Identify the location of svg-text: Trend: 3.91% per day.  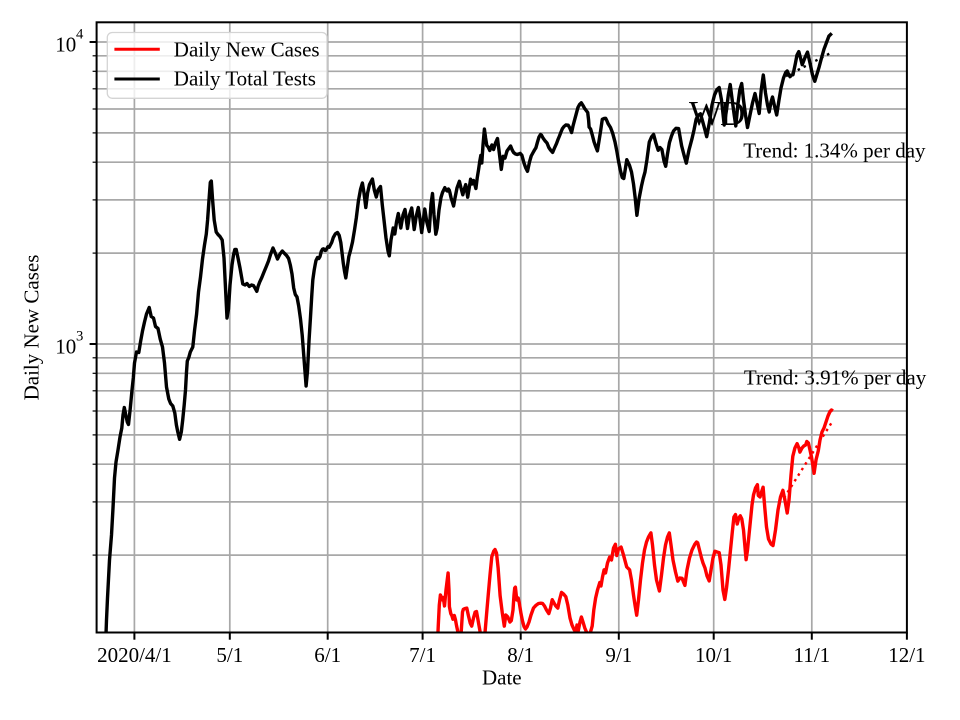
(835, 377).